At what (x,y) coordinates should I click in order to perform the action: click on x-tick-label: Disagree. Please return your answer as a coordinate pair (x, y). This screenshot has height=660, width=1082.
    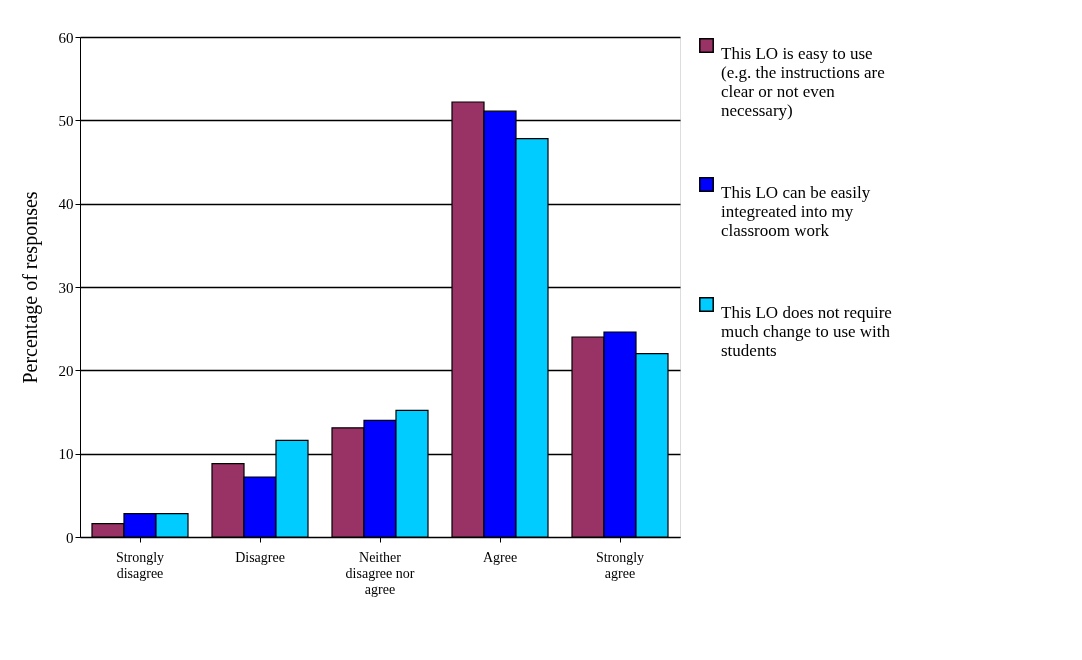
    Looking at the image, I should click on (260, 557).